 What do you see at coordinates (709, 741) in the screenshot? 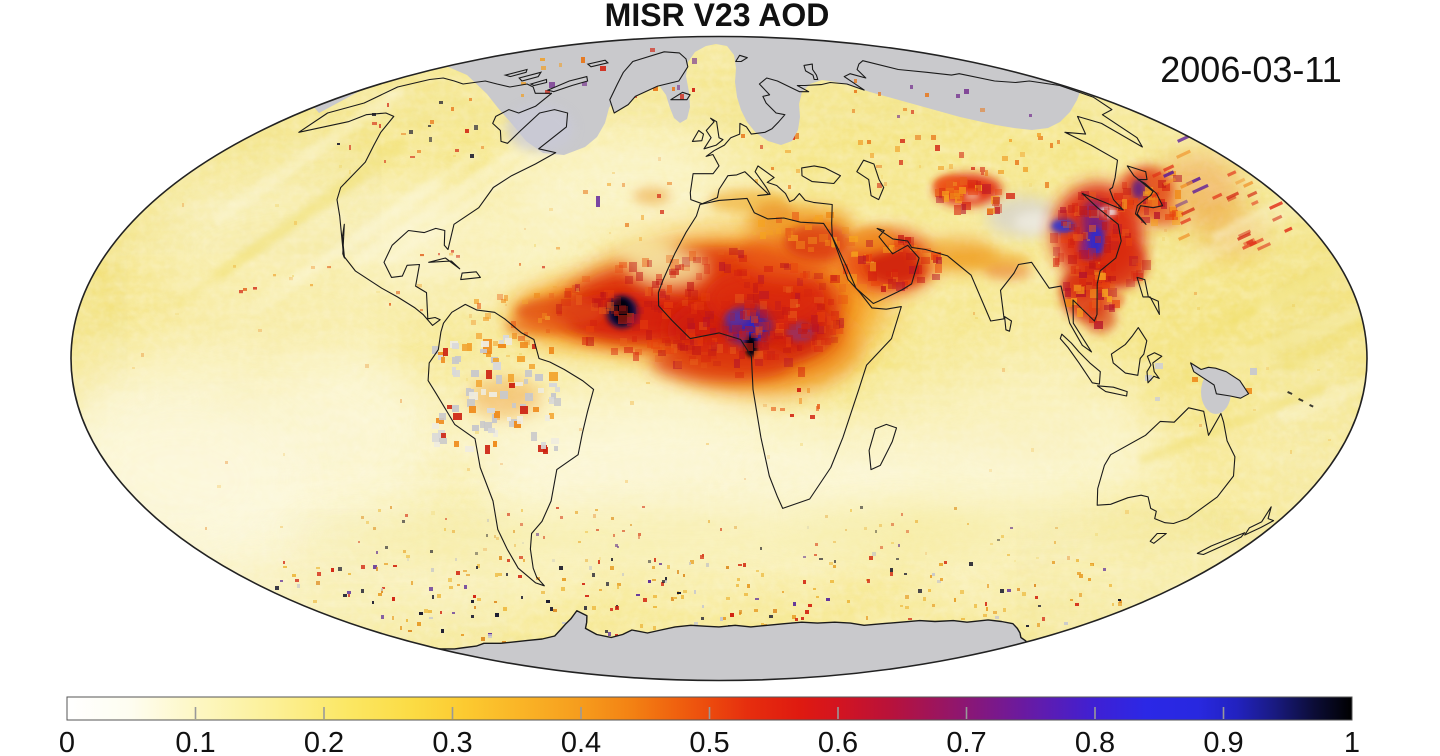
I see `svg-text: 0.5` at bounding box center [709, 741].